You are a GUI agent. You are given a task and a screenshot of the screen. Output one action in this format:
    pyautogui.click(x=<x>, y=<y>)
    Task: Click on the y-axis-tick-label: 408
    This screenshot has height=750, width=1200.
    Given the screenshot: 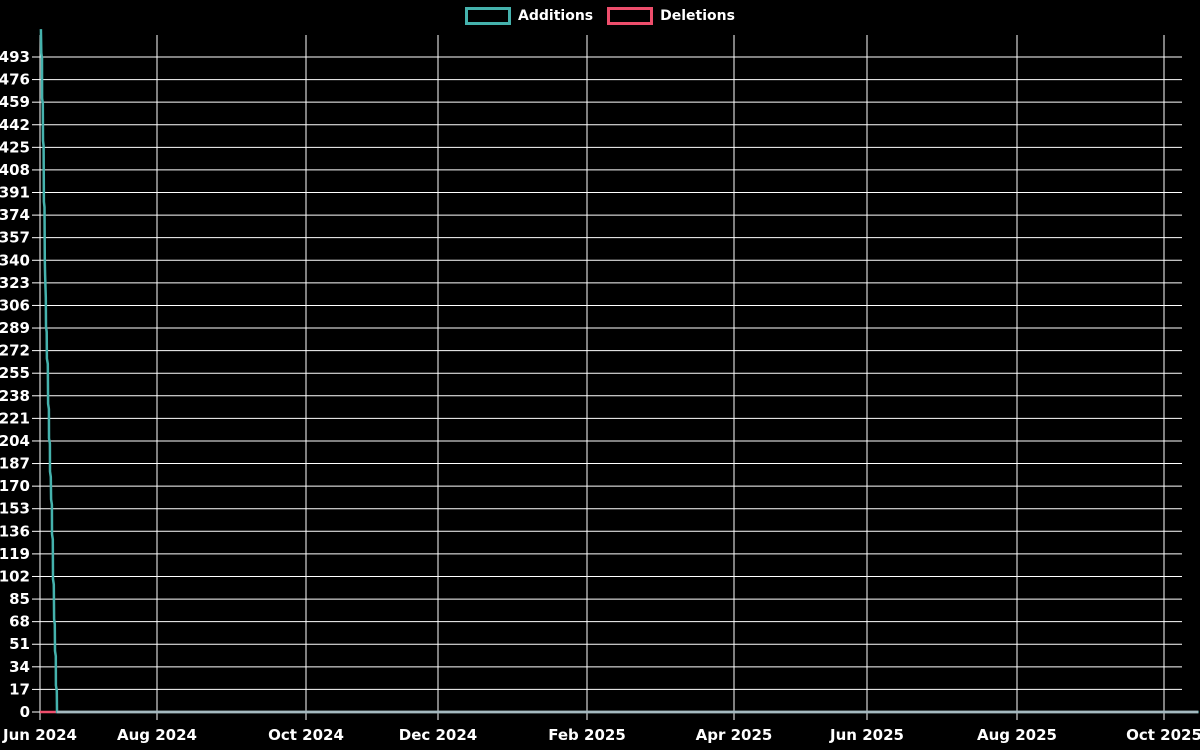 What is the action you would take?
    pyautogui.click(x=15, y=170)
    